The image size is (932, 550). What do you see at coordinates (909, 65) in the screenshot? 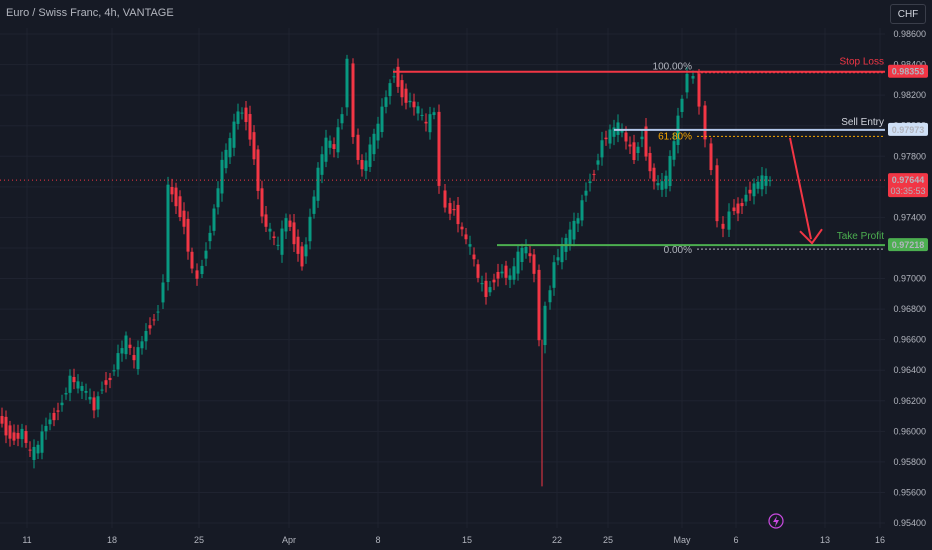
I see `y-tick-label: 0.98400` at bounding box center [909, 65].